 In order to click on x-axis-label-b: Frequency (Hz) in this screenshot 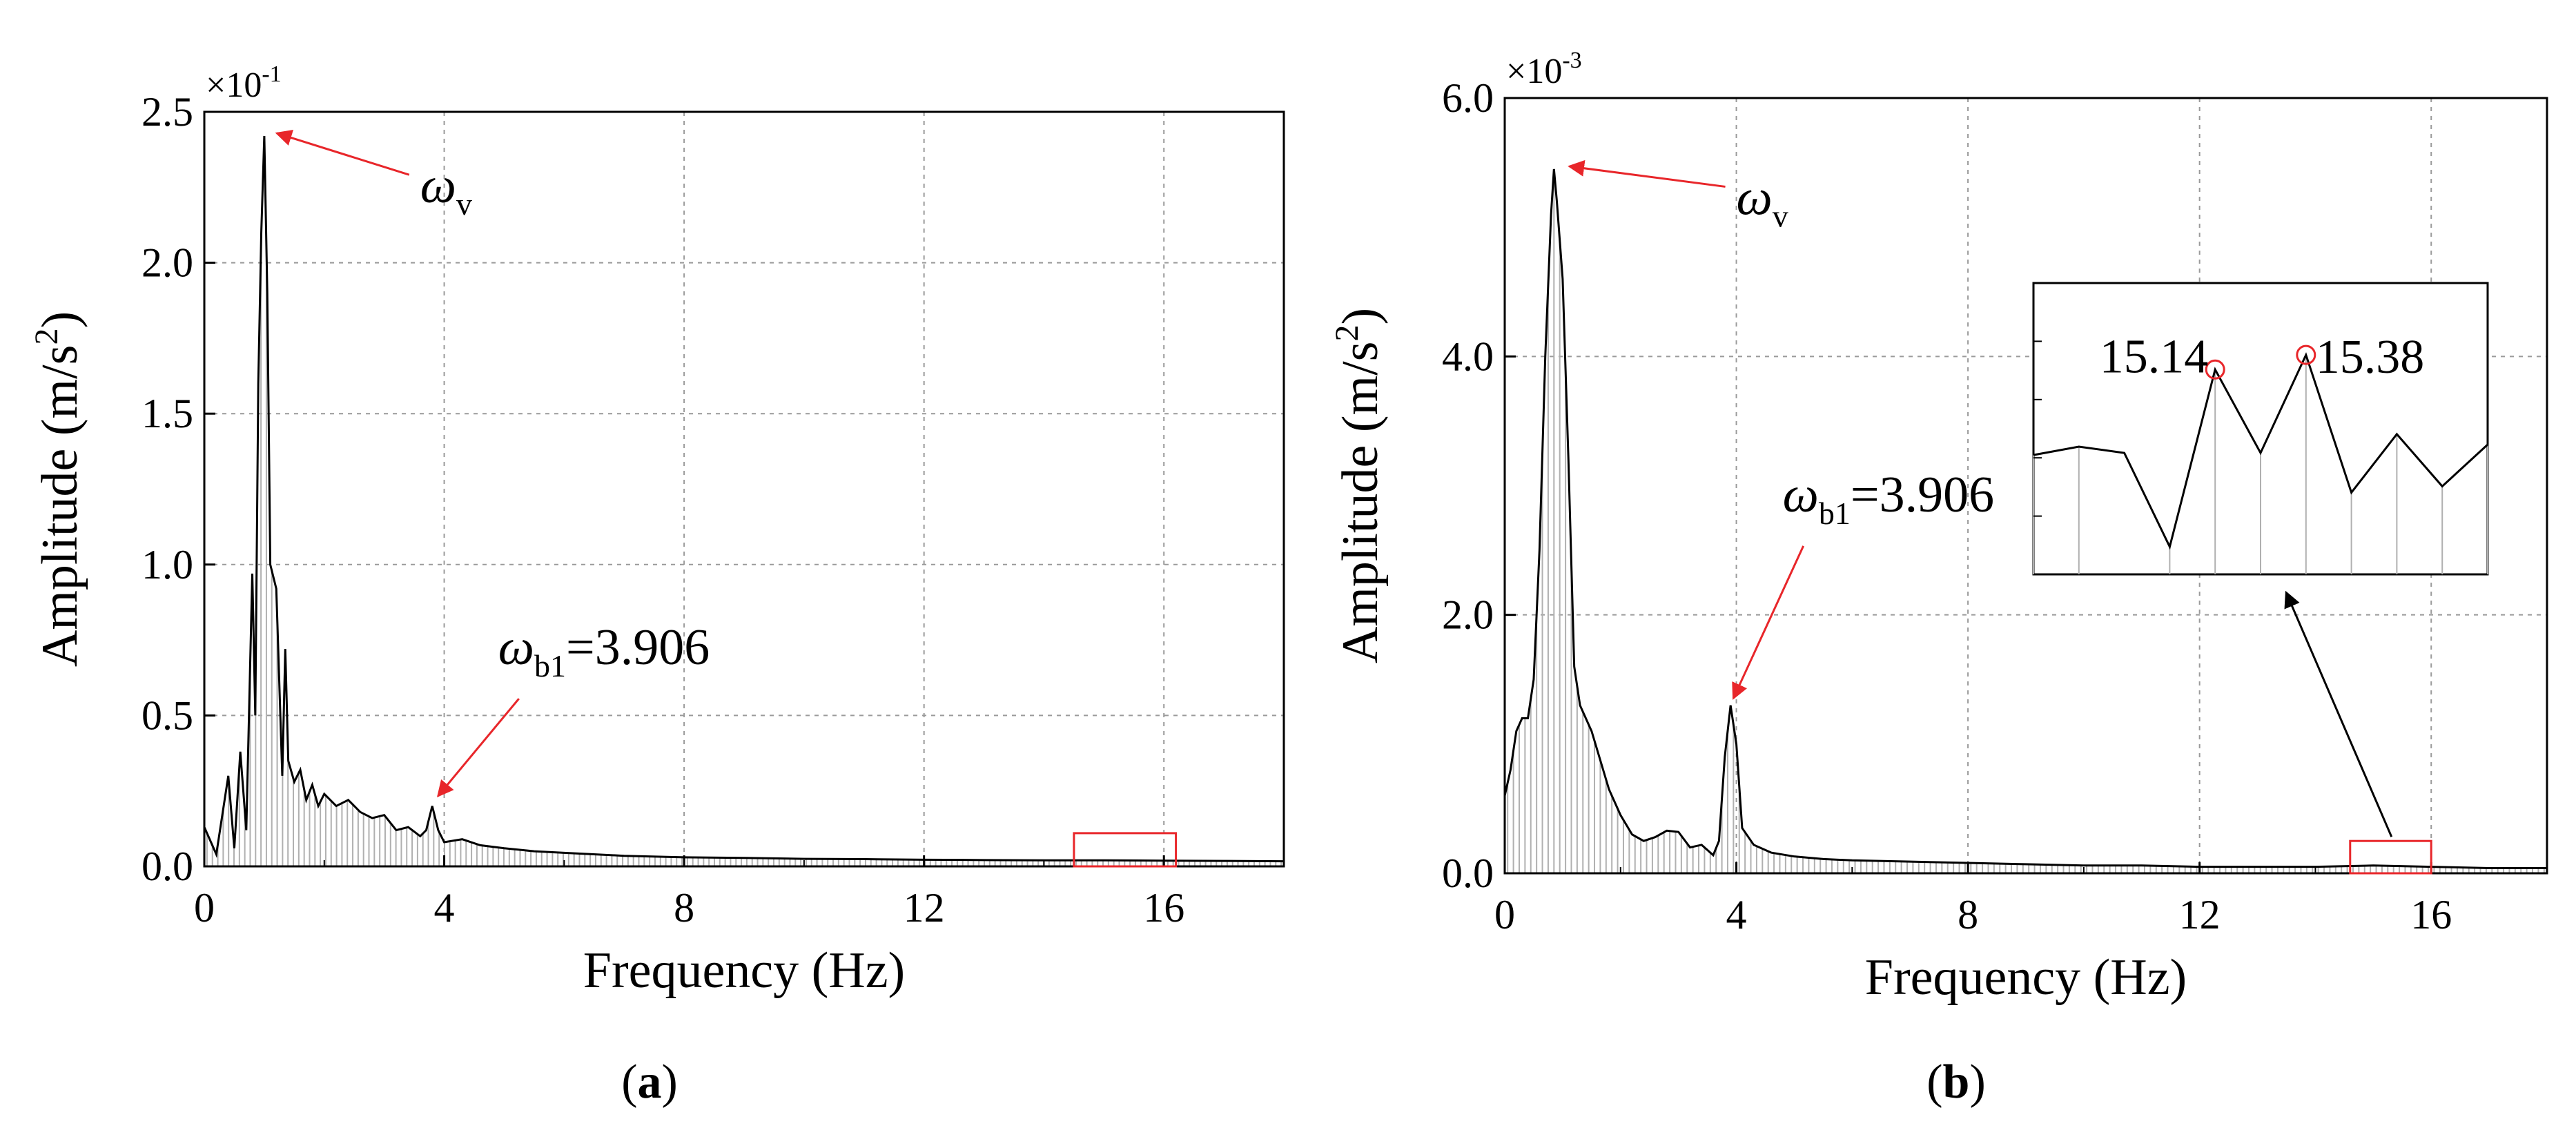, I will do `click(2026, 977)`.